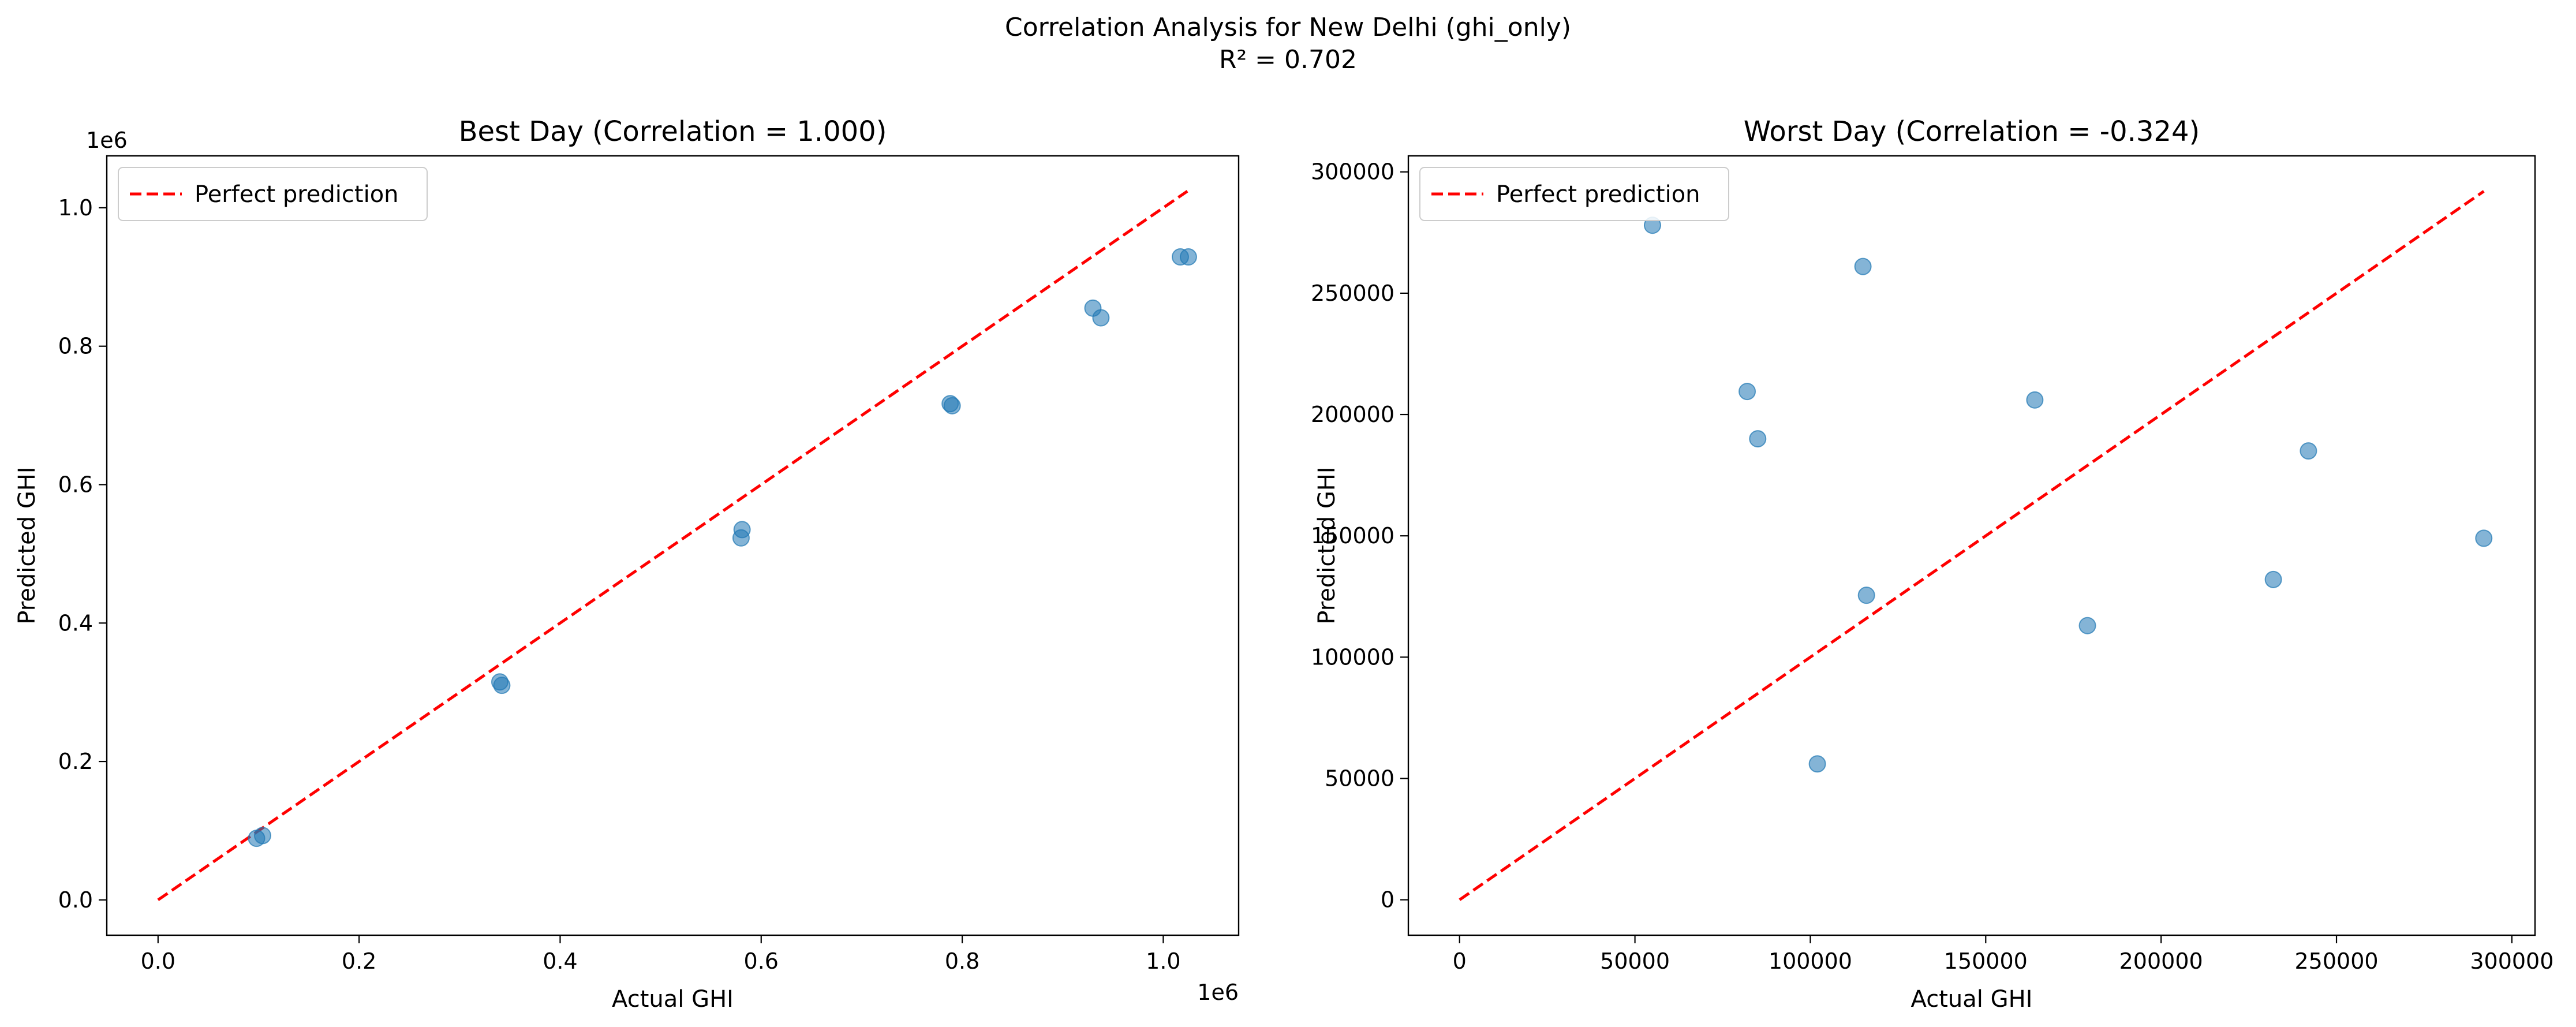  Describe the element at coordinates (1287, 59) in the screenshot. I see `figure-subtitle: R² = 0.702` at that location.